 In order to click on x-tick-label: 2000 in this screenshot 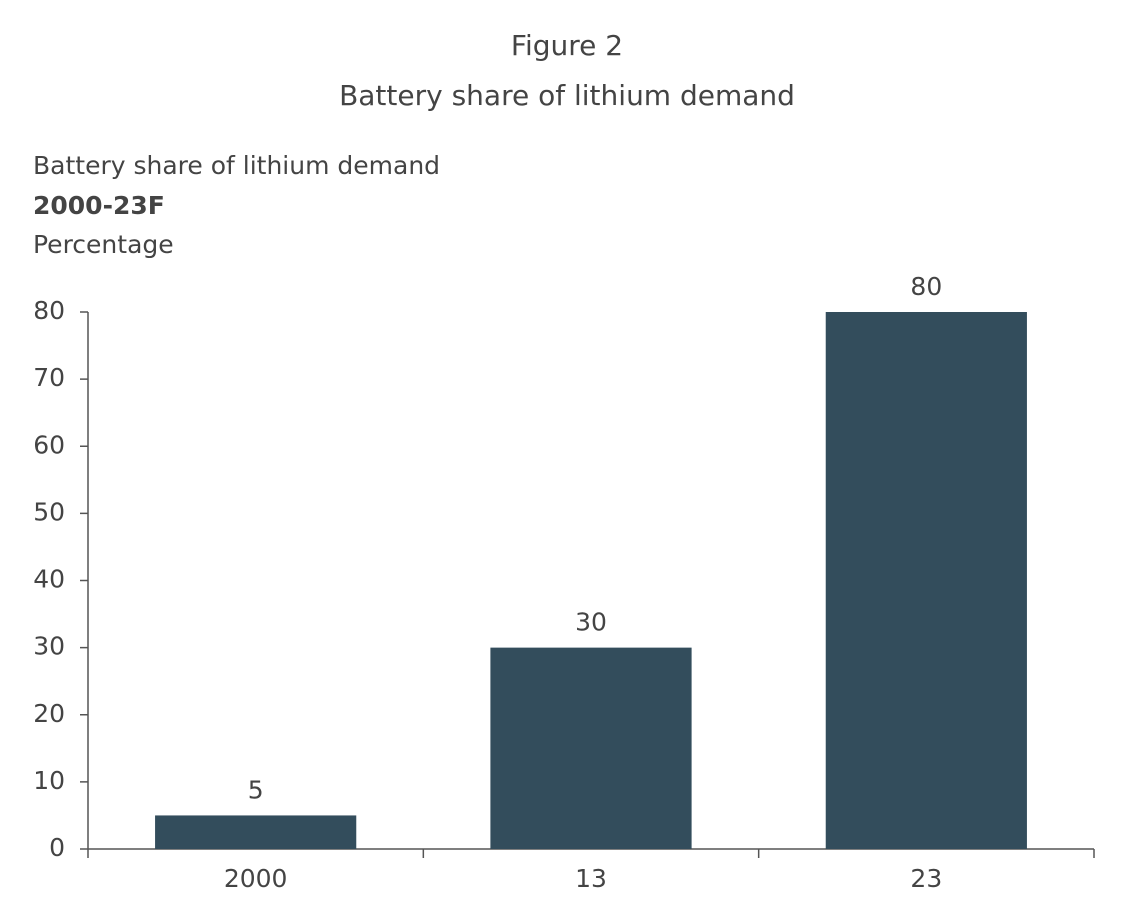, I will do `click(256, 878)`.